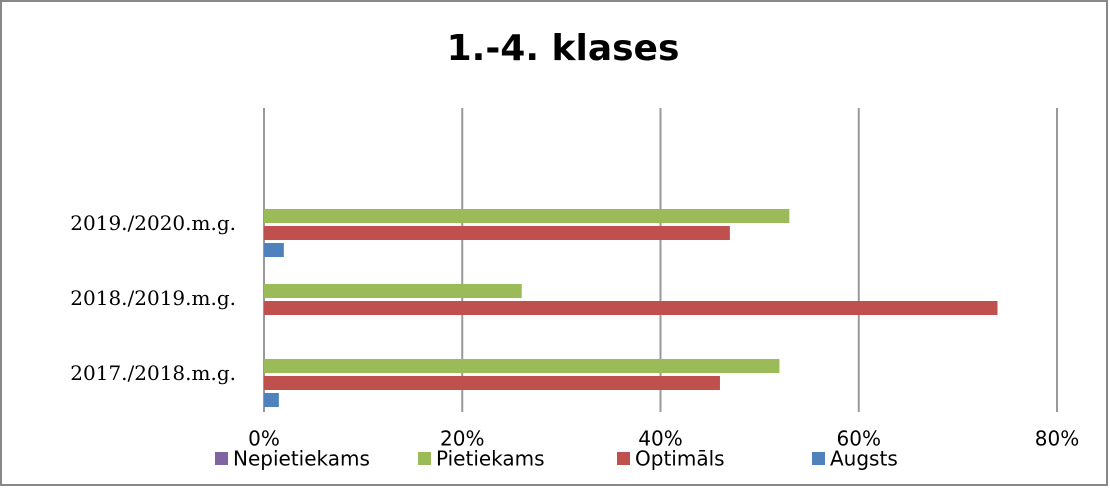 The height and width of the screenshot is (492, 1110). Describe the element at coordinates (264, 439) in the screenshot. I see `x-tick-label: 0%` at that location.